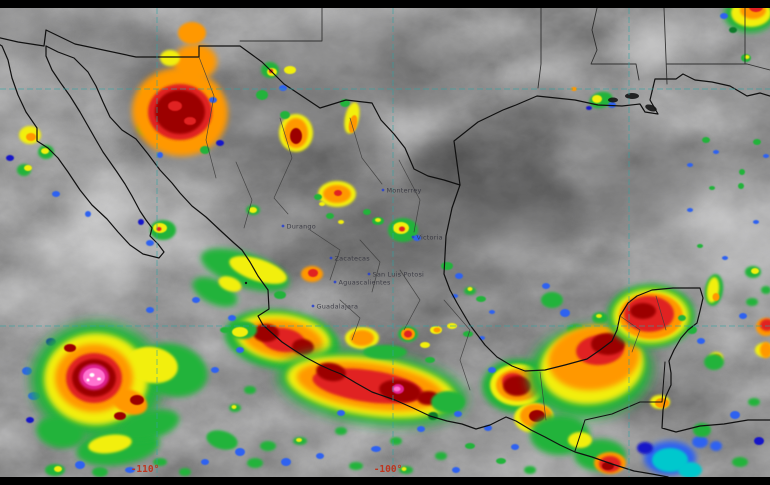 This screenshot has width=770, height=485. I want to click on letterbox-bottom, so click(385, 481).